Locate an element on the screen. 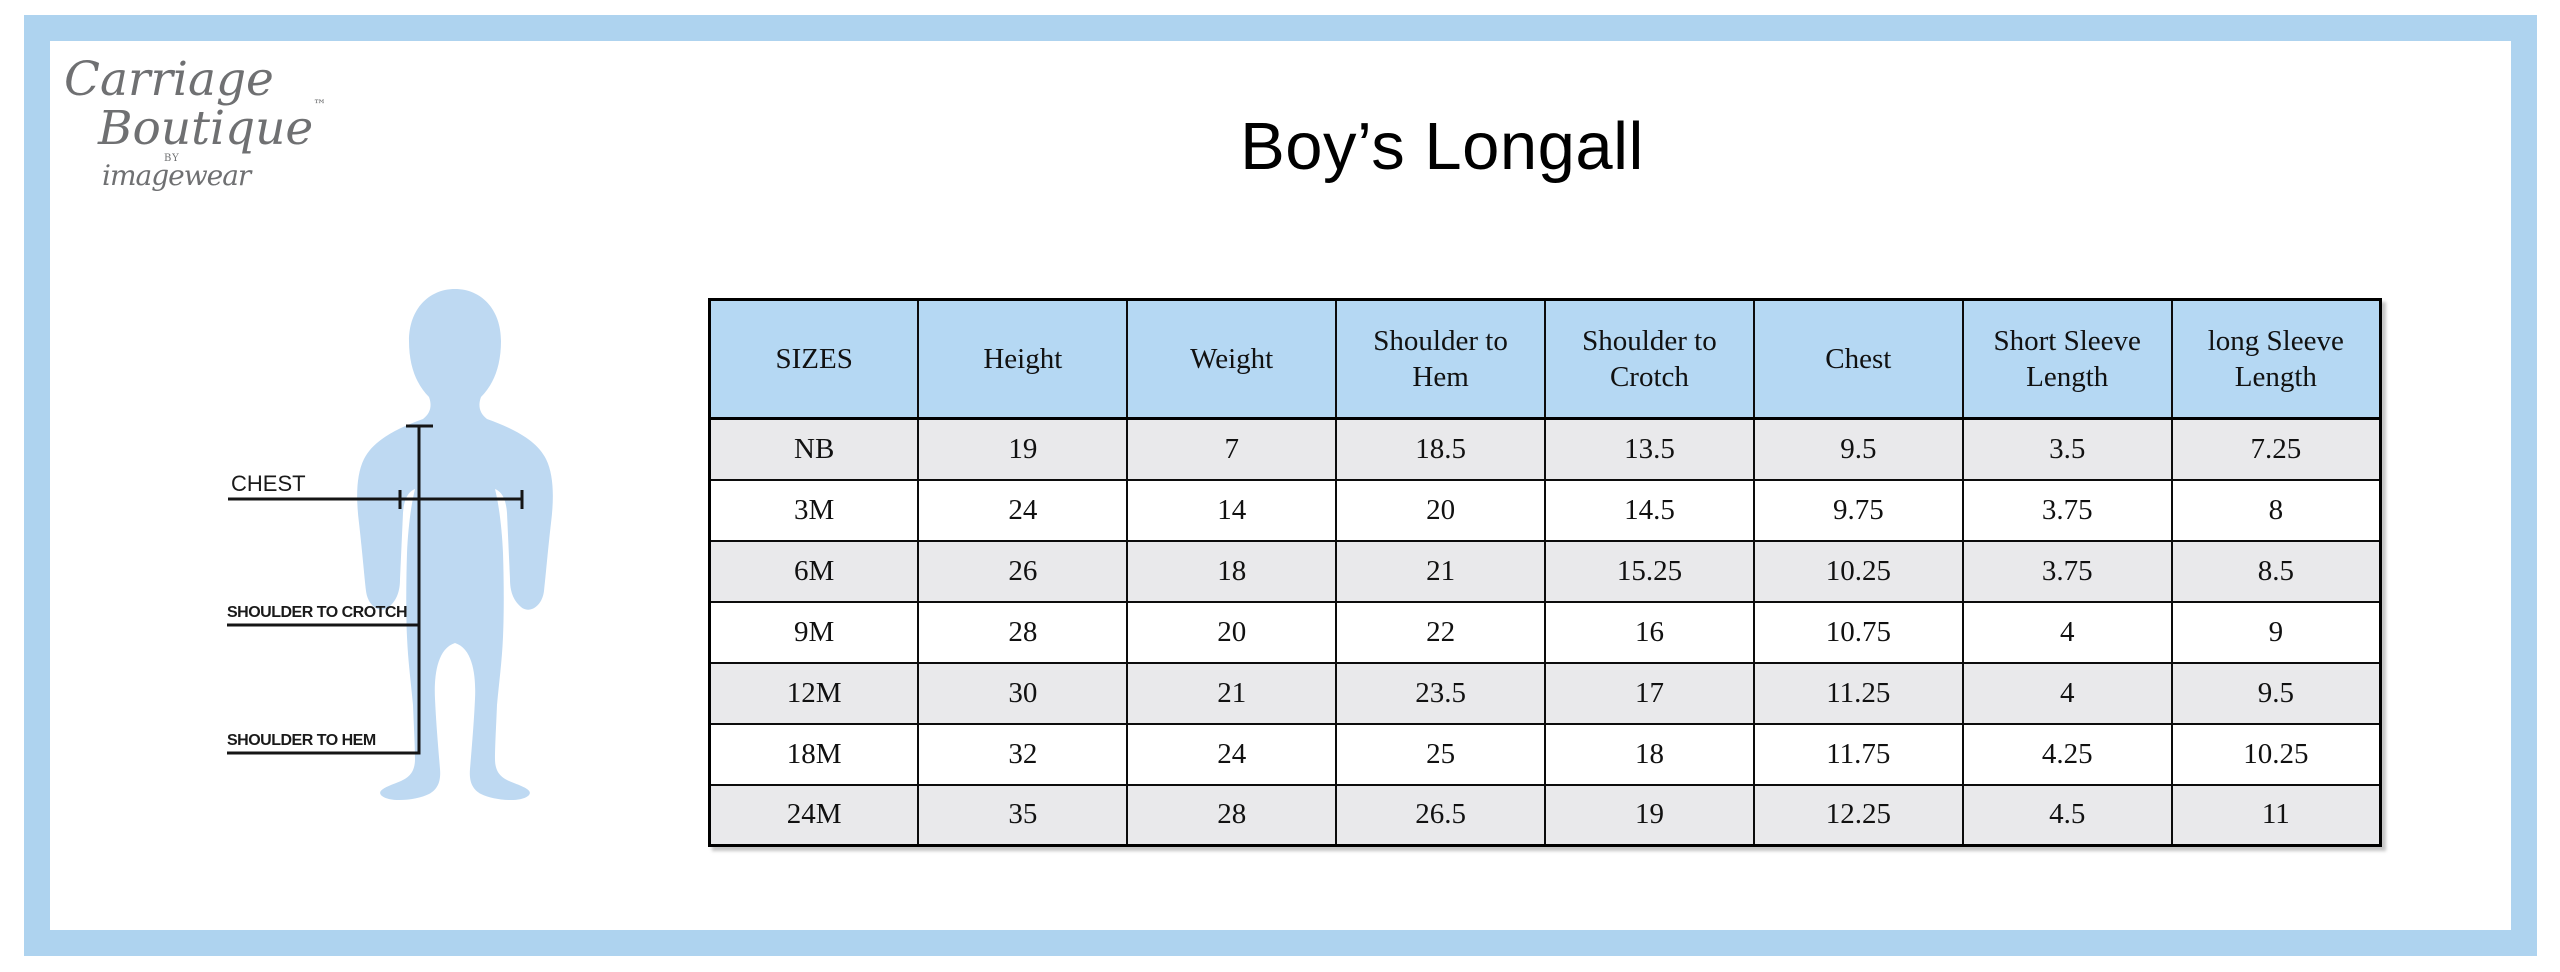  value-cell: 7.25 is located at coordinates (2276, 449).